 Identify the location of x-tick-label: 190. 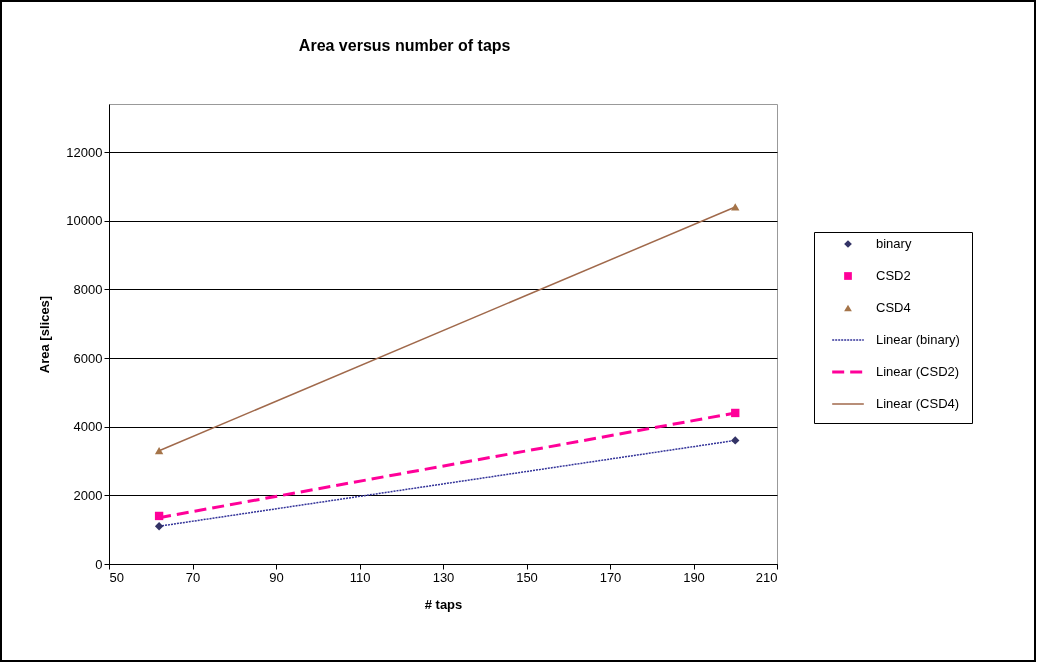
(694, 577).